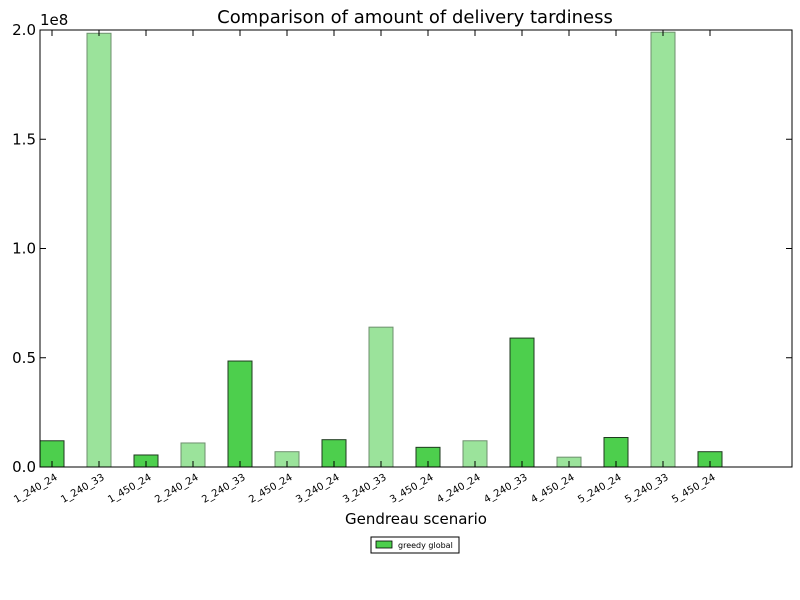 This screenshot has height=600, width=800. What do you see at coordinates (24, 30) in the screenshot?
I see `y-tick-label: 2.0` at bounding box center [24, 30].